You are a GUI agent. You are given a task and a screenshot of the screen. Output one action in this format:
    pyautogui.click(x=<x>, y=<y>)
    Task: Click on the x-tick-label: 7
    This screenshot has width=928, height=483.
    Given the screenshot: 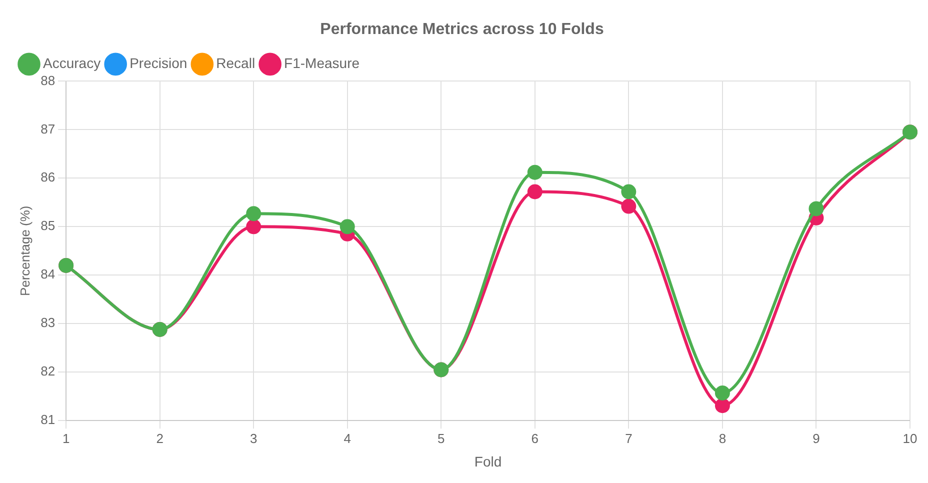 What is the action you would take?
    pyautogui.click(x=628, y=438)
    